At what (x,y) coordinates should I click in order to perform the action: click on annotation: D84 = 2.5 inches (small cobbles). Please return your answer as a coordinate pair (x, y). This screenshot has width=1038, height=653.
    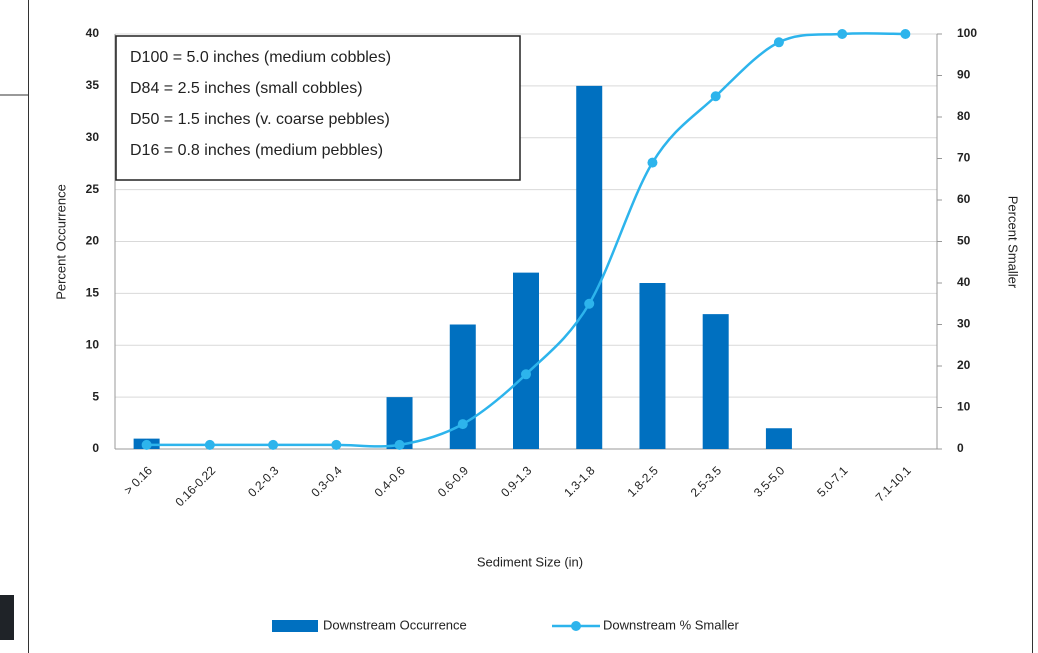
    Looking at the image, I should click on (246, 88).